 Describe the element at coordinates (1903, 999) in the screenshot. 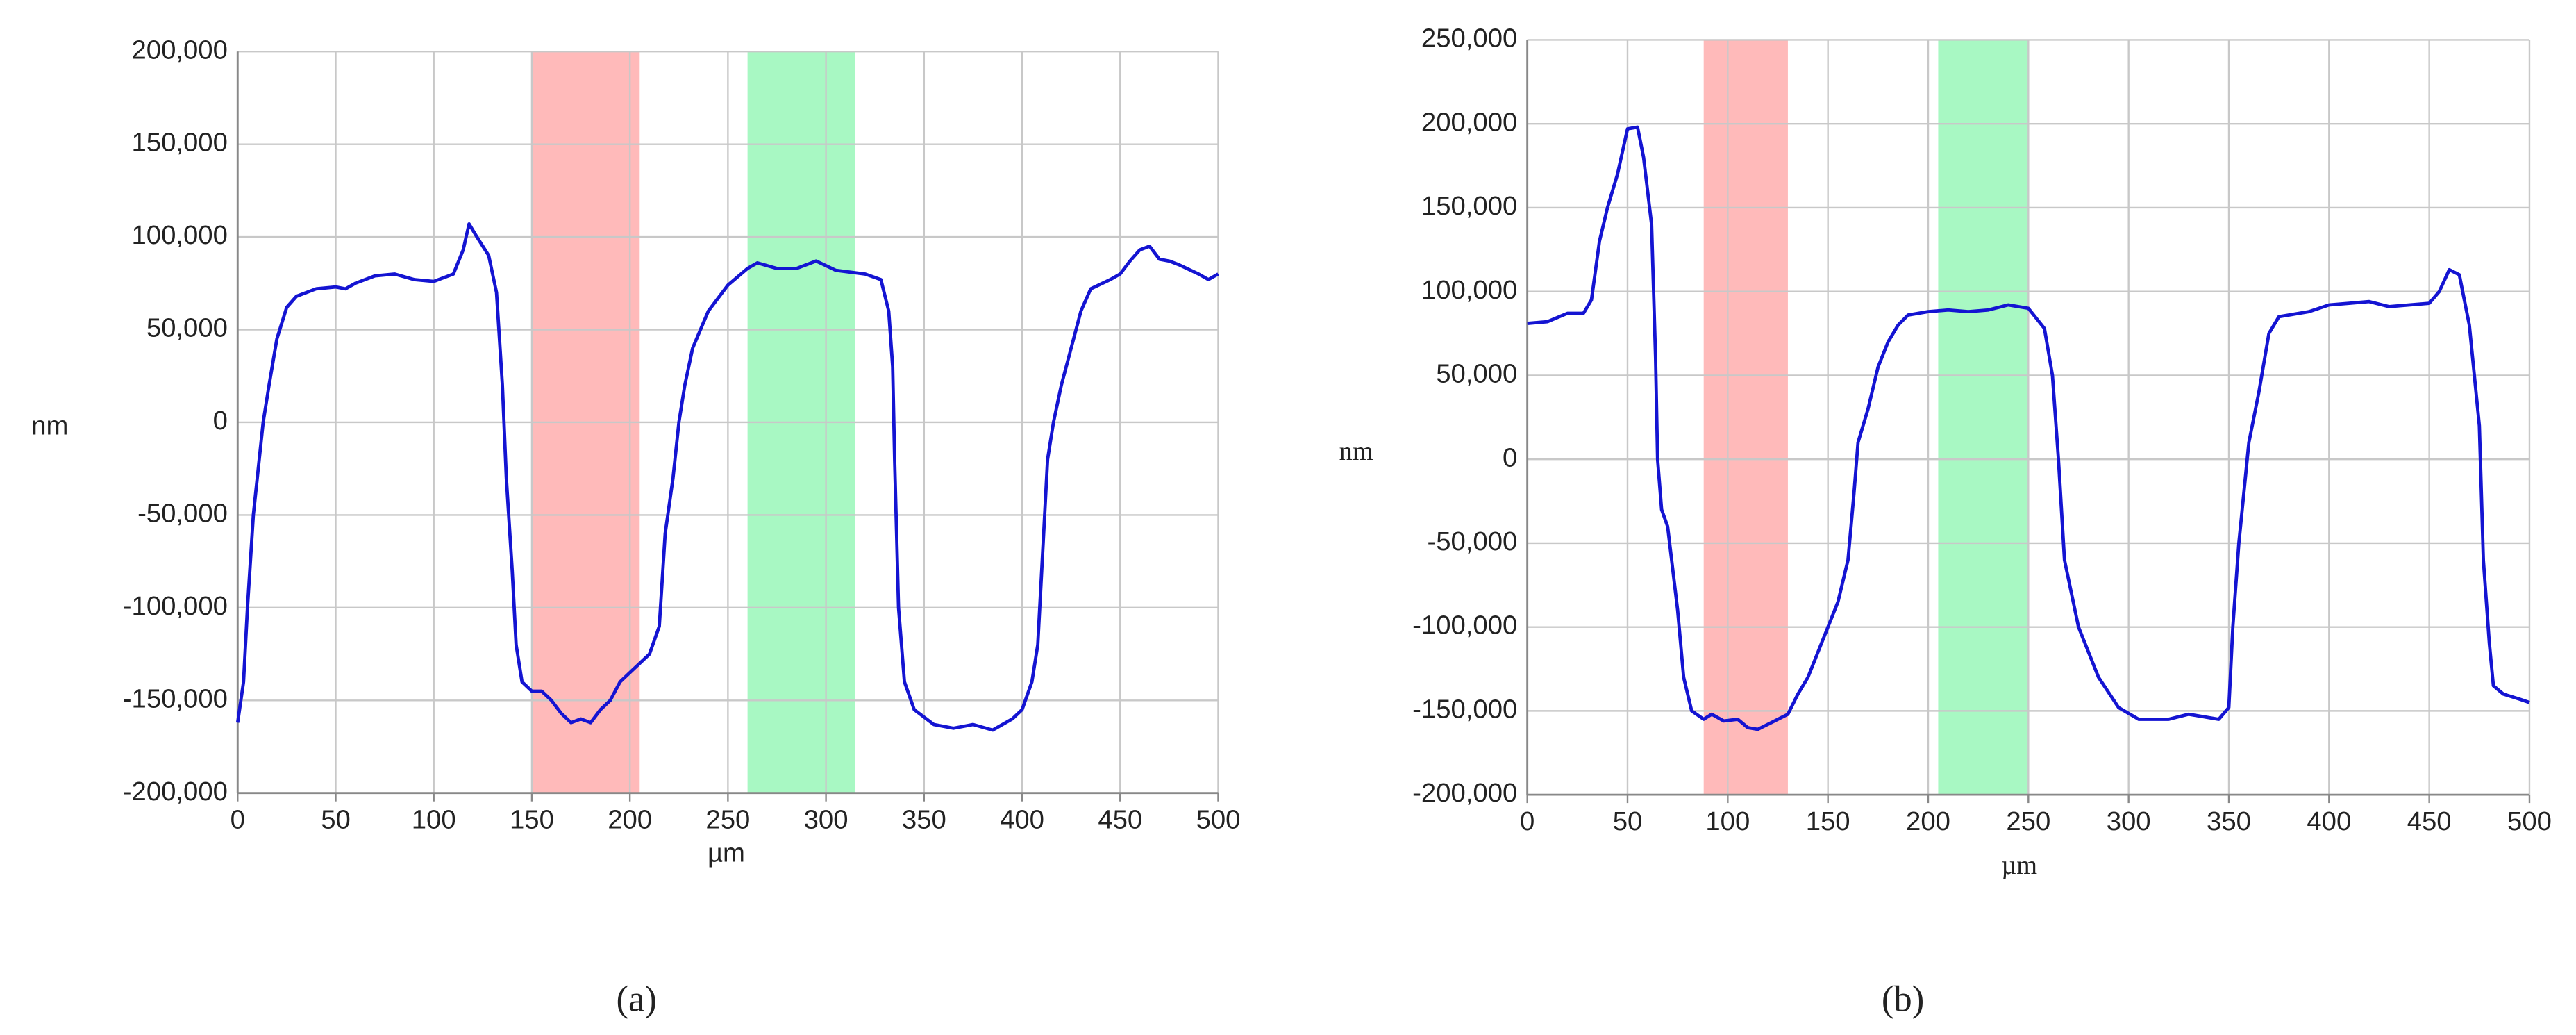

I see `caption: (b)` at that location.